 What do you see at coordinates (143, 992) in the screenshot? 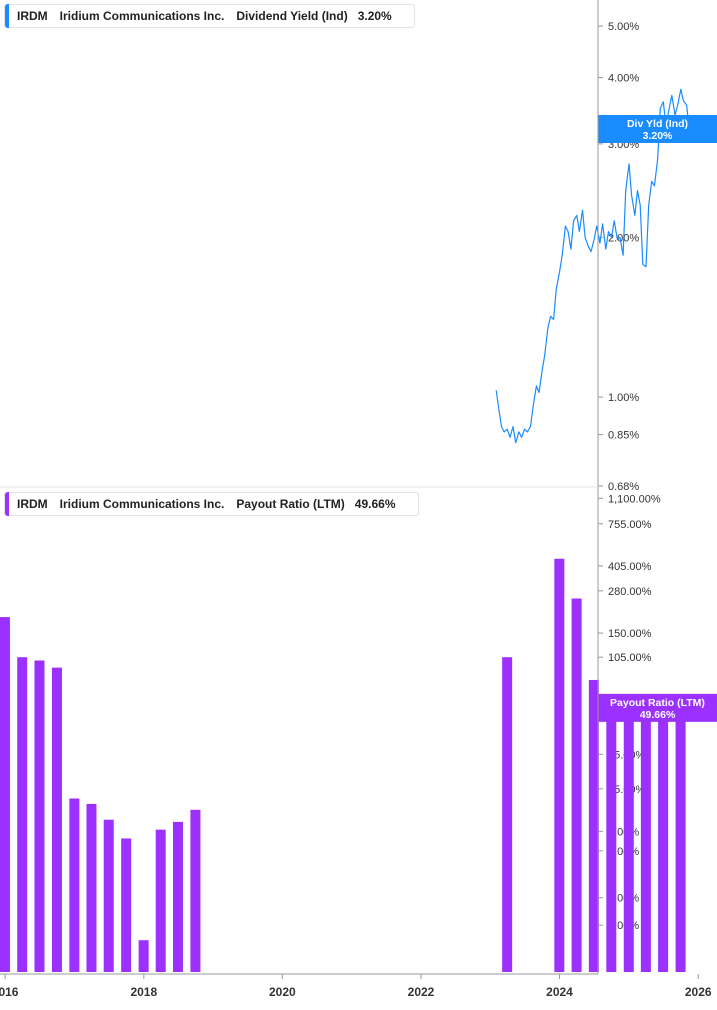
I see `x-tick-label: 2018` at bounding box center [143, 992].